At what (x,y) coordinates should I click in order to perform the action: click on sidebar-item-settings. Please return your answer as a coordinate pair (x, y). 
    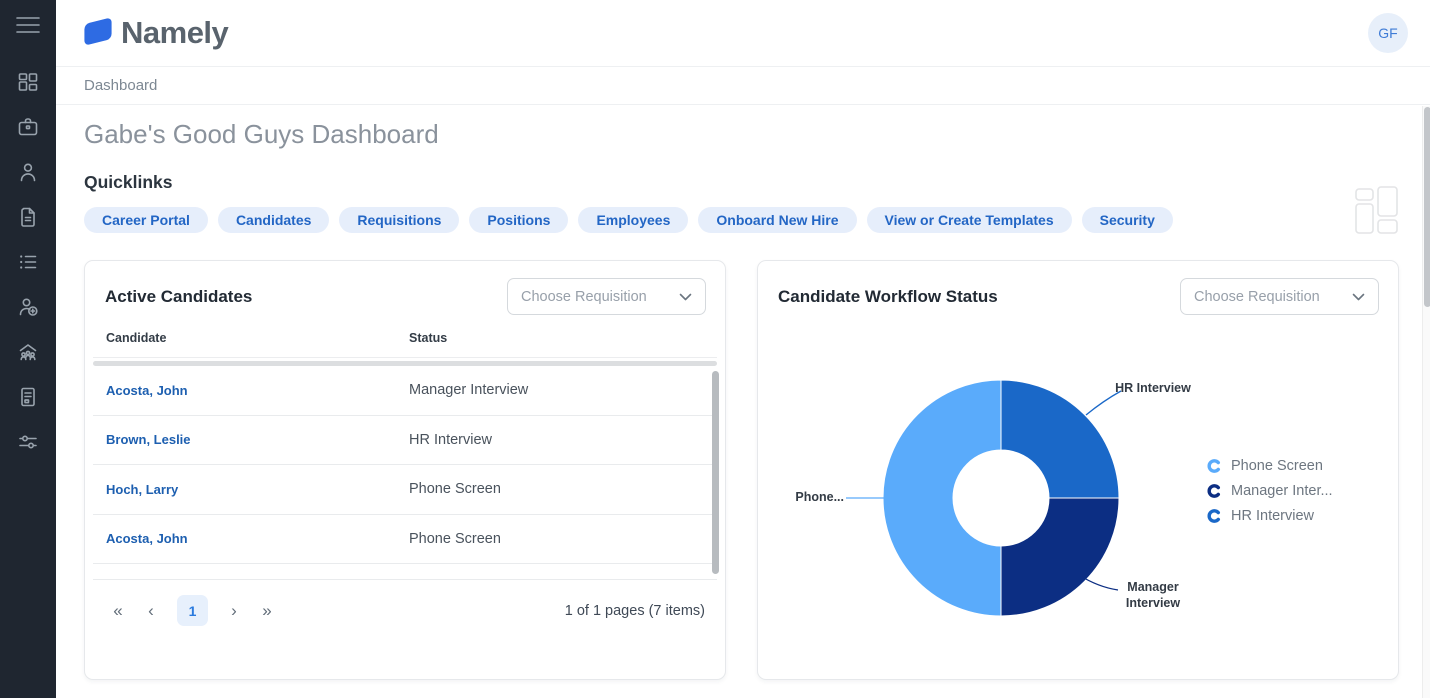
    Looking at the image, I should click on (28, 442).